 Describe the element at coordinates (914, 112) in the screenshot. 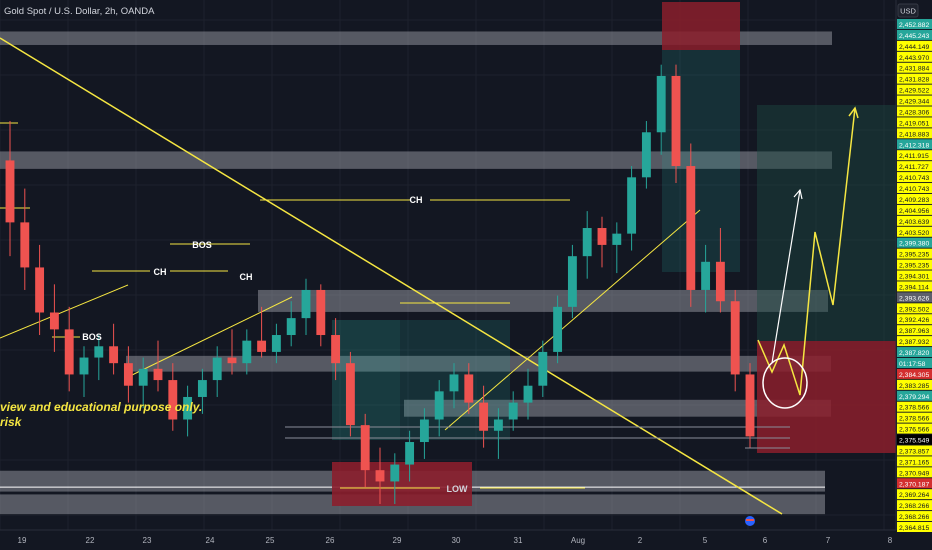

I see `price-tick-label: 2,428.306` at that location.